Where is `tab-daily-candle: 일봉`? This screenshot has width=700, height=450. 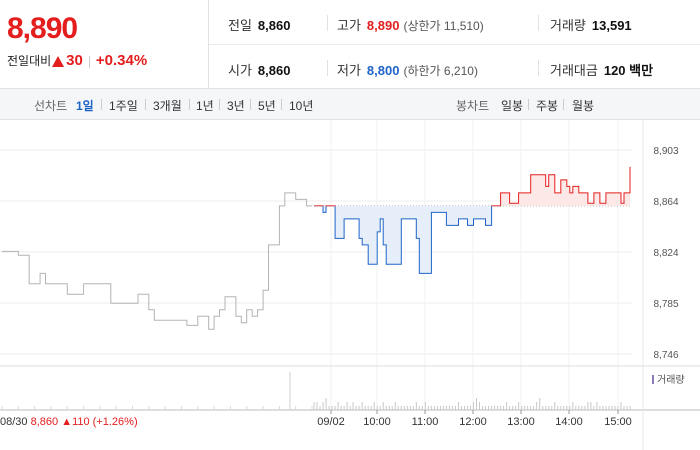 tab-daily-candle: 일봉 is located at coordinates (512, 106).